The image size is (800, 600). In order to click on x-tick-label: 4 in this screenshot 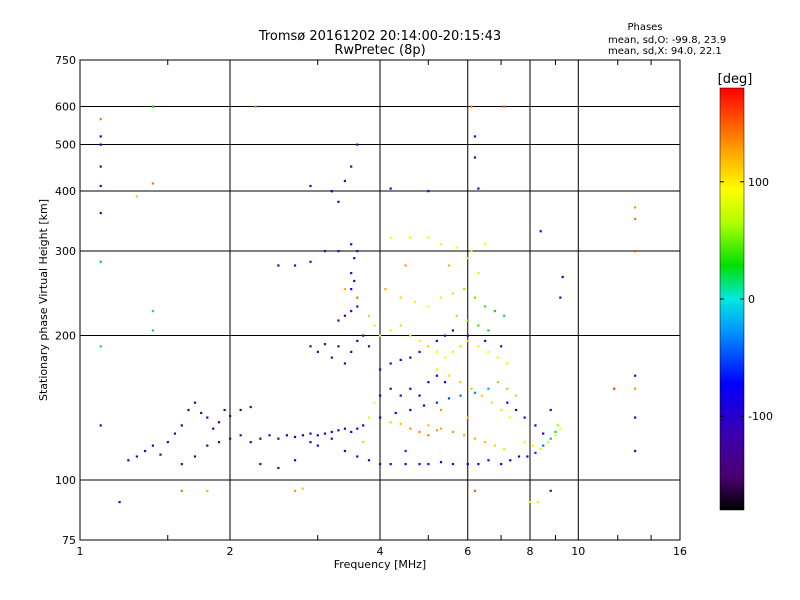, I will do `click(380, 551)`.